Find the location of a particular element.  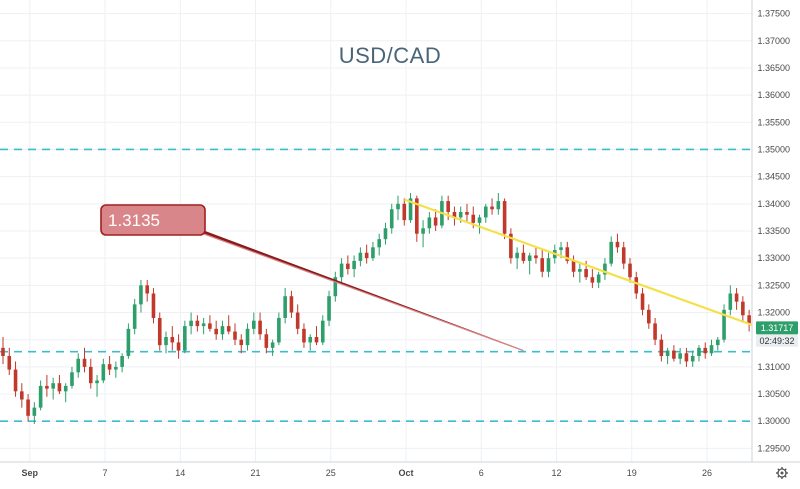

time-tick-label: 25 is located at coordinates (331, 473).